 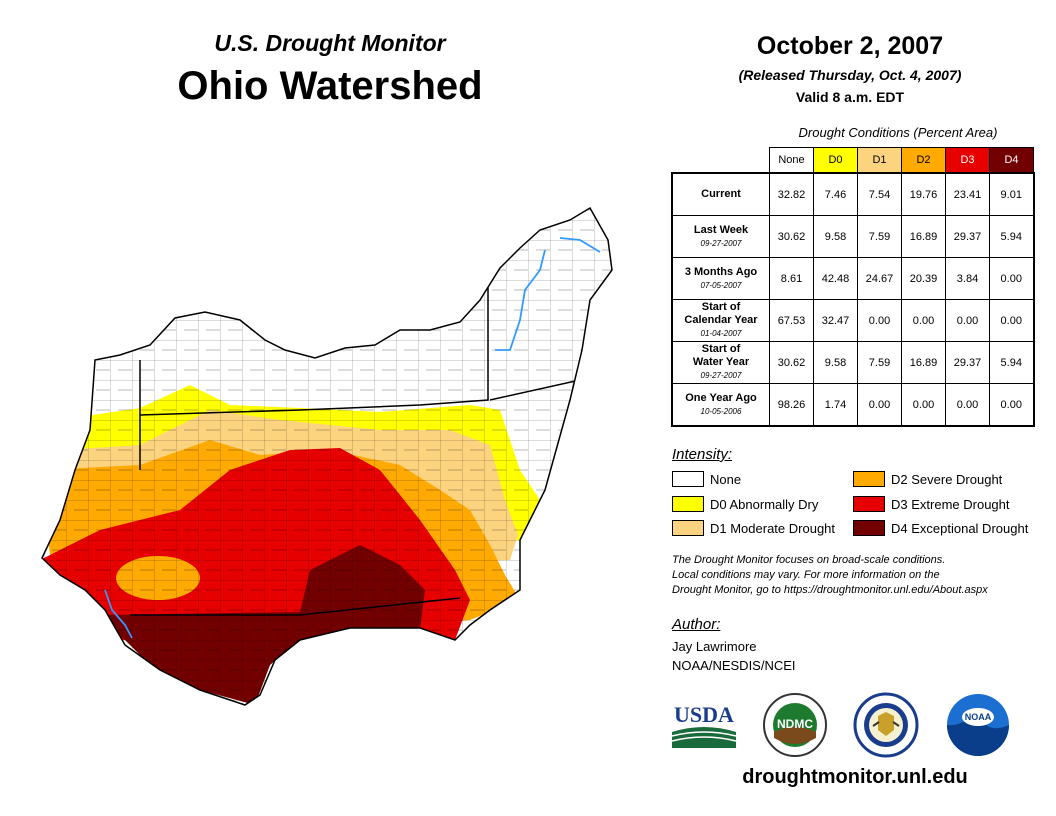 I want to click on author-block: Jay Lawrimore NOAA/NESDIS/NCEI, so click(x=734, y=656).